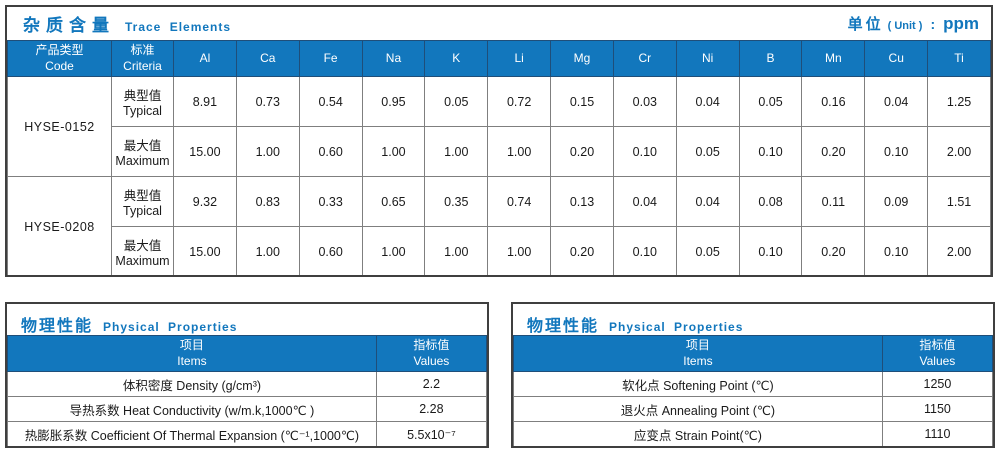 Image resolution: width=1000 pixels, height=459 pixels. What do you see at coordinates (933, 24) in the screenshot?
I see `unit-colon: :` at bounding box center [933, 24].